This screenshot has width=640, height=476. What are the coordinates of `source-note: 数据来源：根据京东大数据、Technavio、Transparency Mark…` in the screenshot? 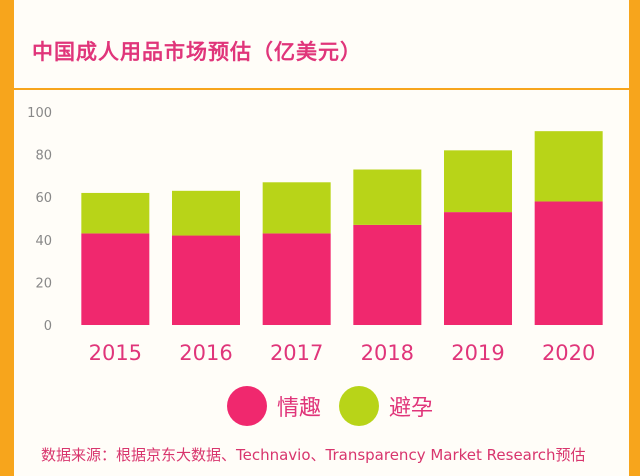 It's located at (313, 455).